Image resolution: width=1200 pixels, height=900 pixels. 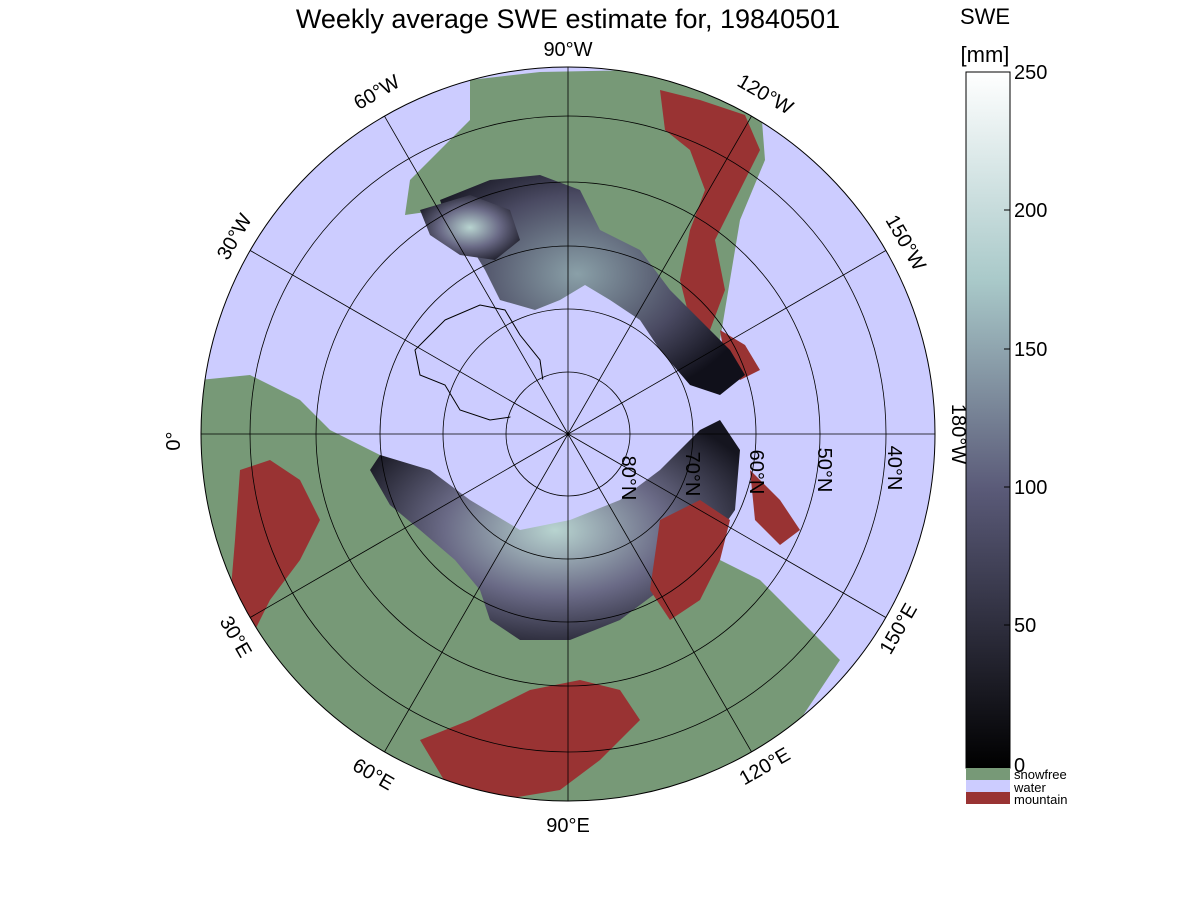 What do you see at coordinates (530, 740) in the screenshot?
I see `central-asia-mountains` at bounding box center [530, 740].